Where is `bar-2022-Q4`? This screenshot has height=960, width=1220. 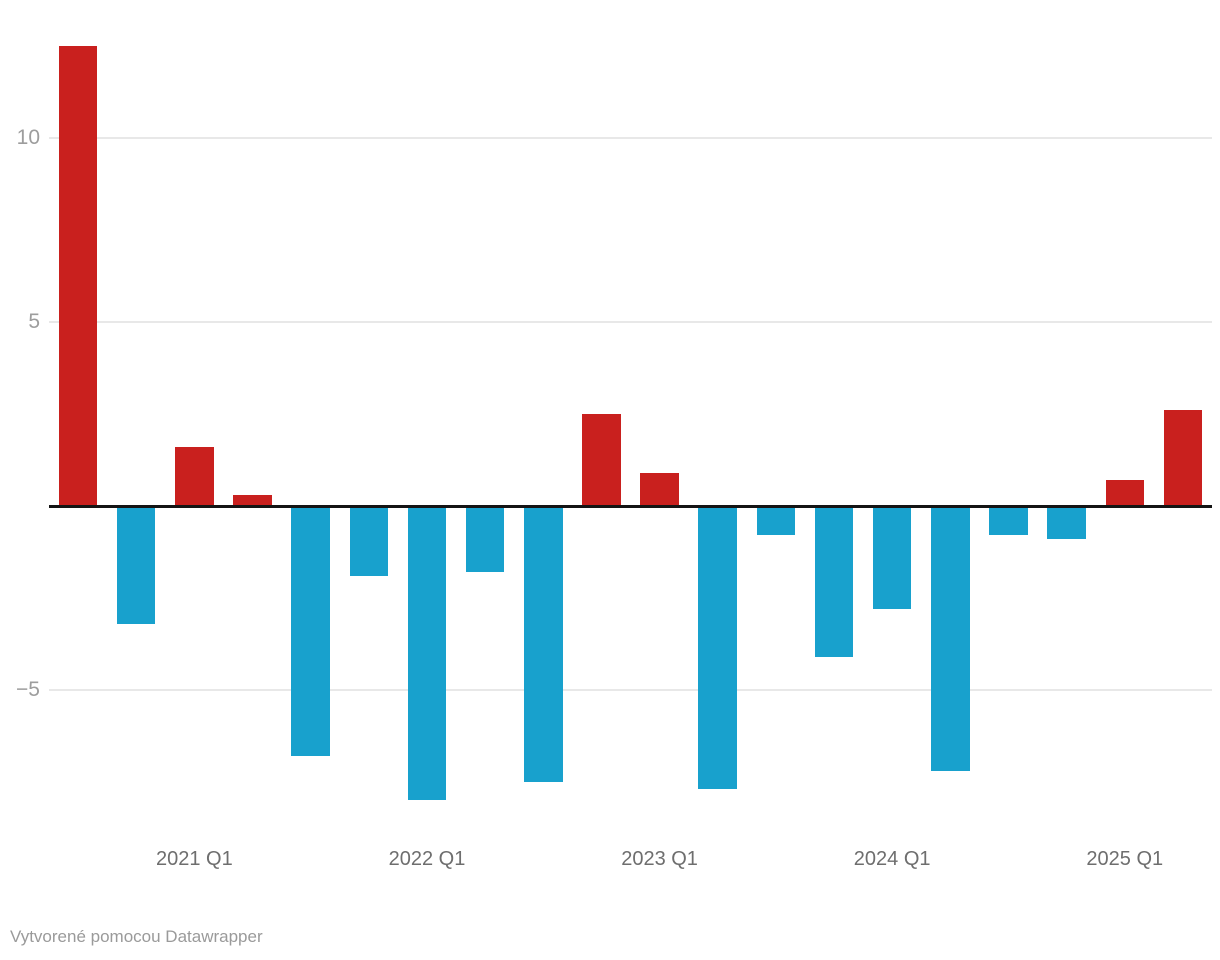 bar-2022-Q4 is located at coordinates (601, 460).